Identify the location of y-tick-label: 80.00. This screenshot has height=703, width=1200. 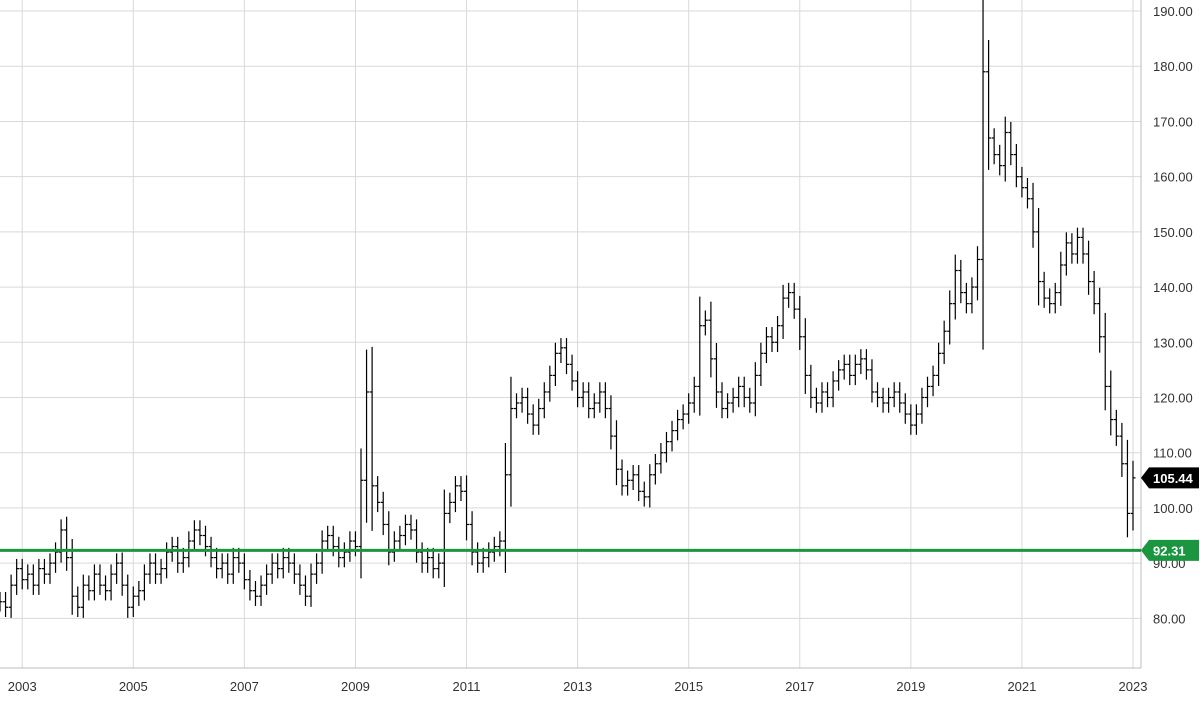
(1169, 618).